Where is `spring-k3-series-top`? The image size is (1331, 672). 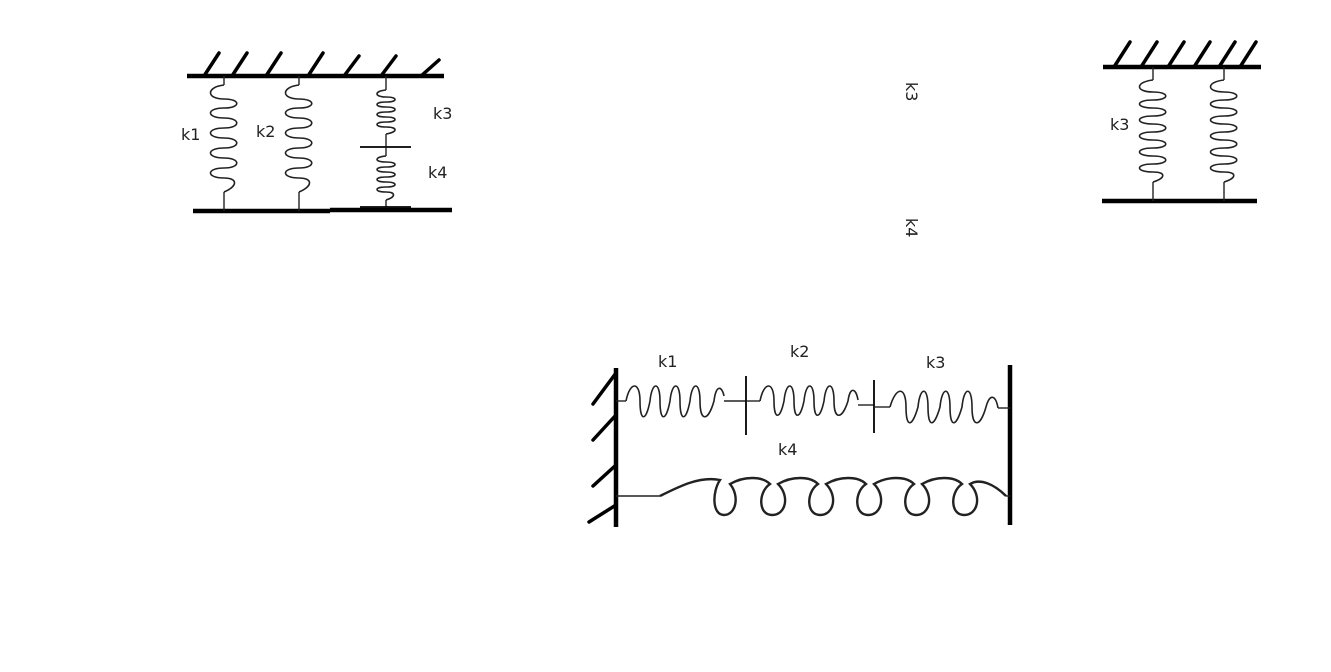
spring-k3-series-top is located at coordinates (386, 111).